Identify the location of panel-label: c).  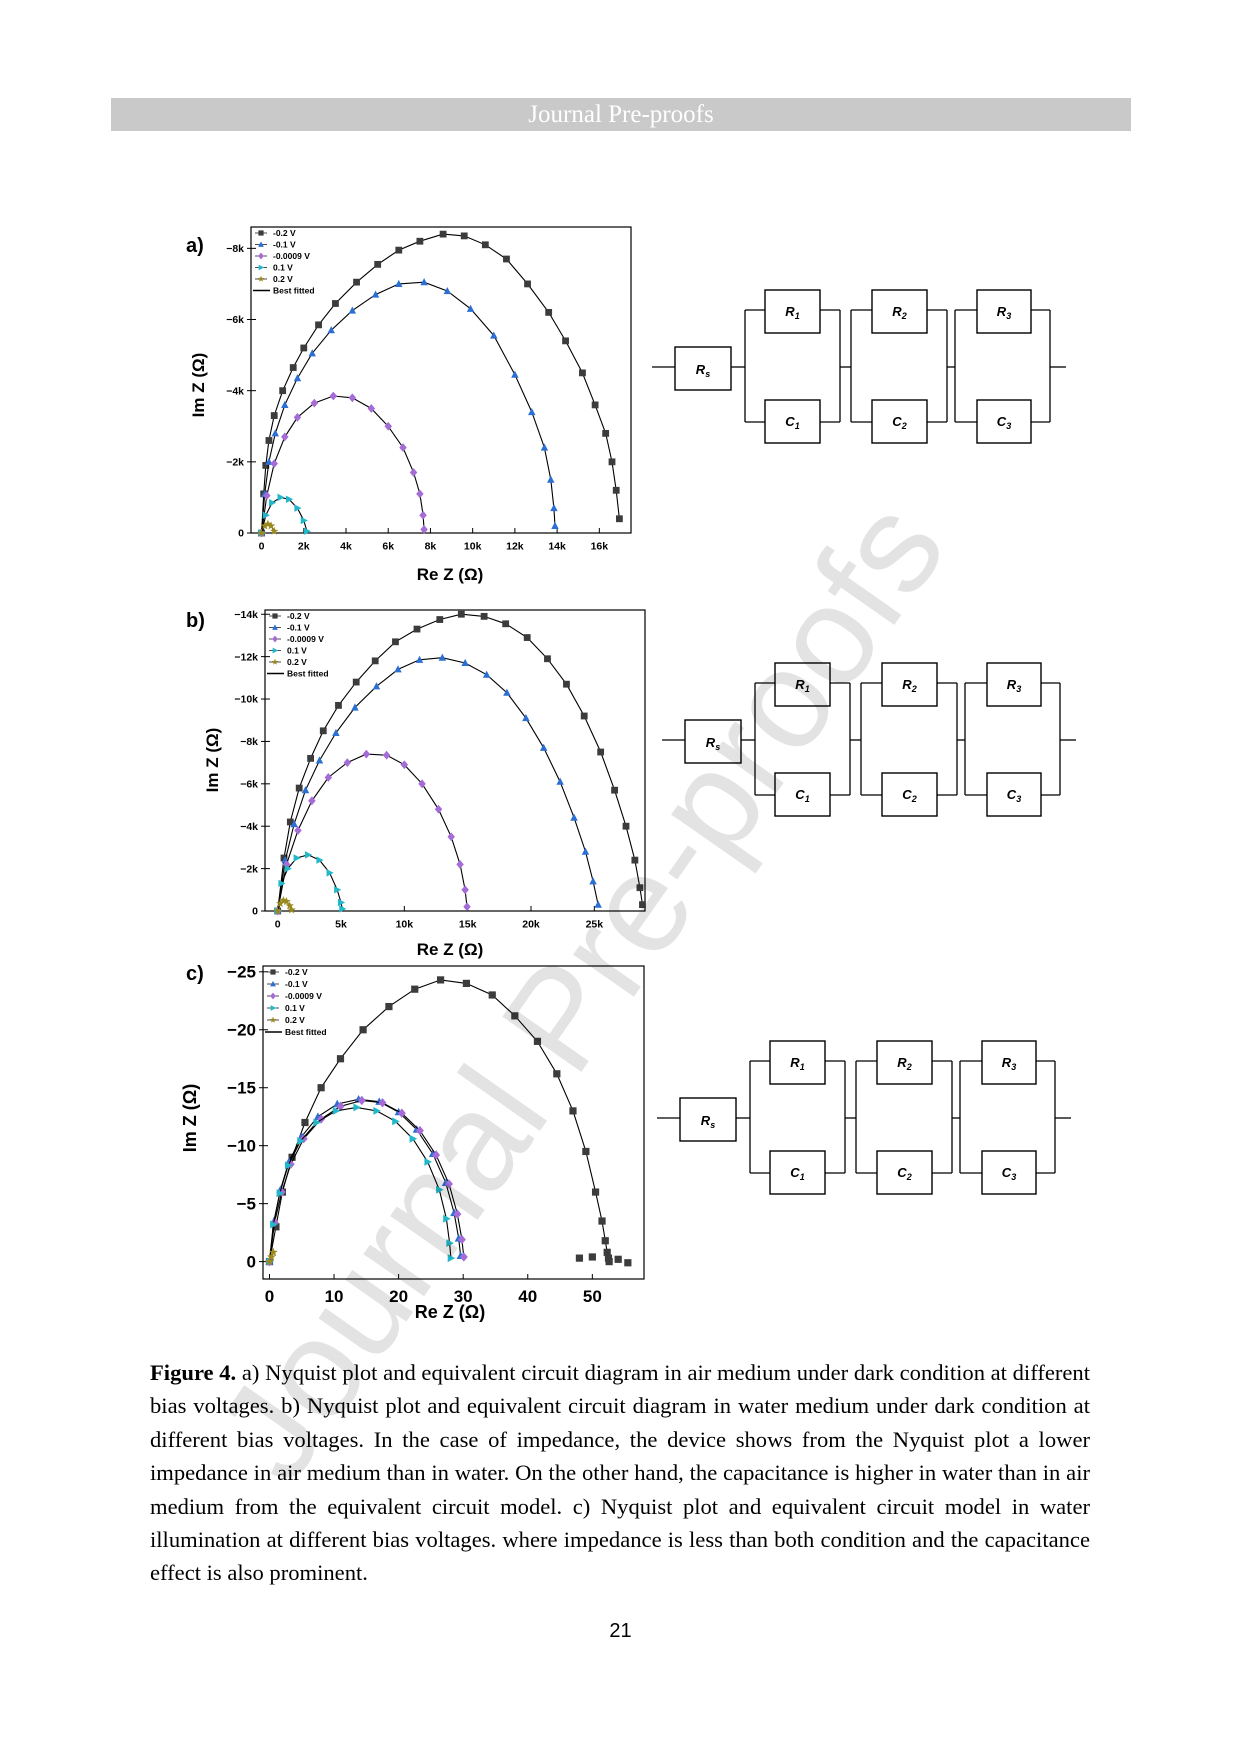
(195, 974).